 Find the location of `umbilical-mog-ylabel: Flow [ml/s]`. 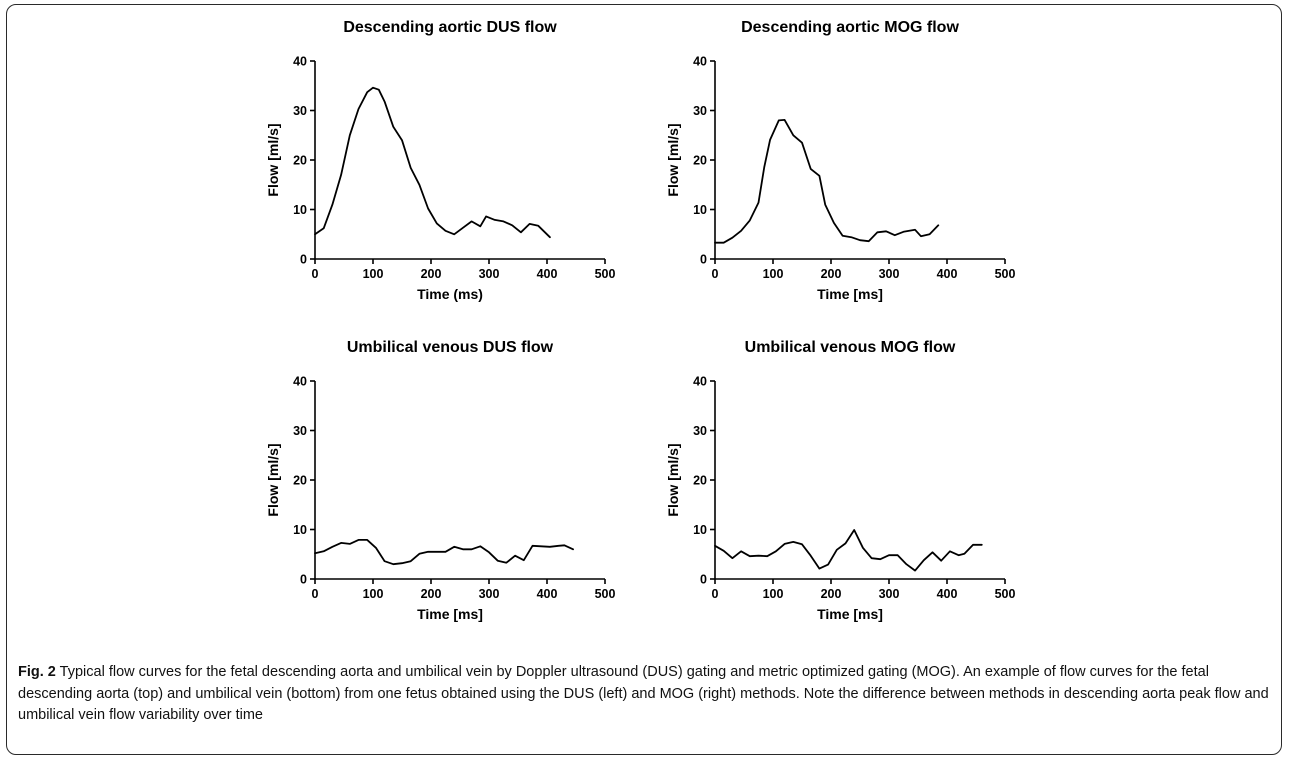

umbilical-mog-ylabel: Flow [ml/s] is located at coordinates (673, 479).